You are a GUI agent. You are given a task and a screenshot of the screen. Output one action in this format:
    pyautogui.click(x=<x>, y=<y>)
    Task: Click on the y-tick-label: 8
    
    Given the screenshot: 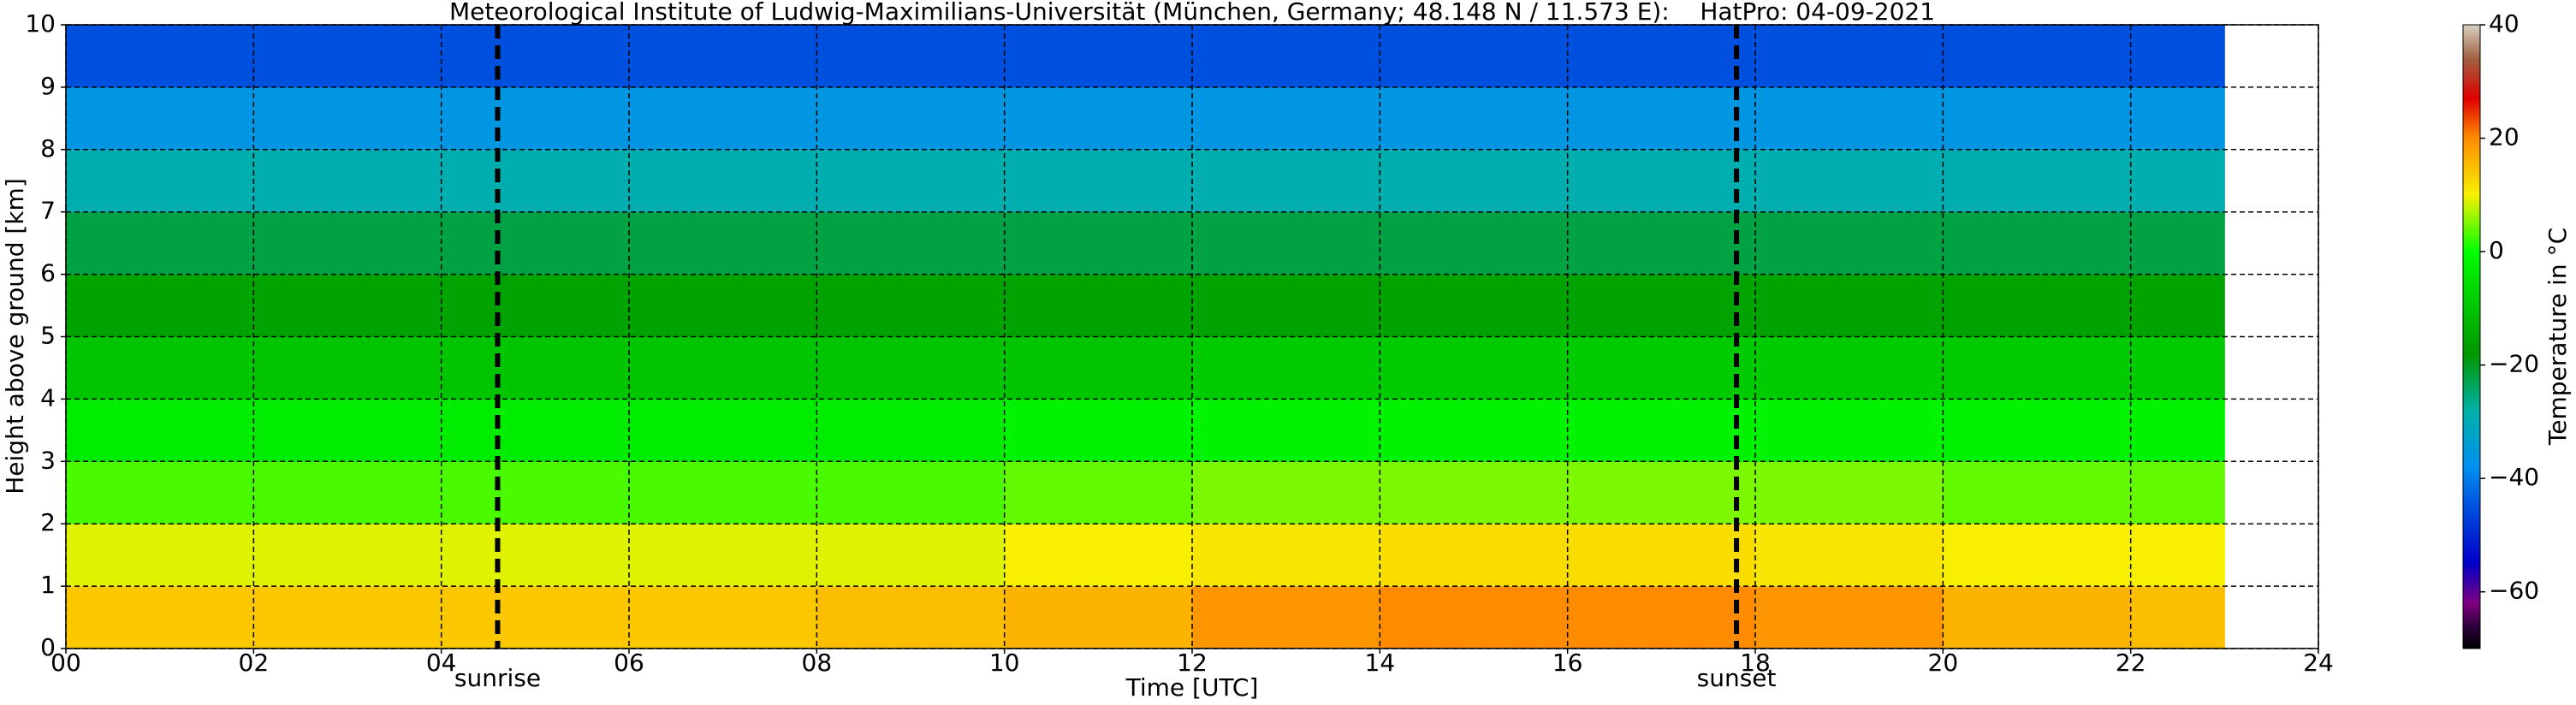 What is the action you would take?
    pyautogui.click(x=48, y=148)
    